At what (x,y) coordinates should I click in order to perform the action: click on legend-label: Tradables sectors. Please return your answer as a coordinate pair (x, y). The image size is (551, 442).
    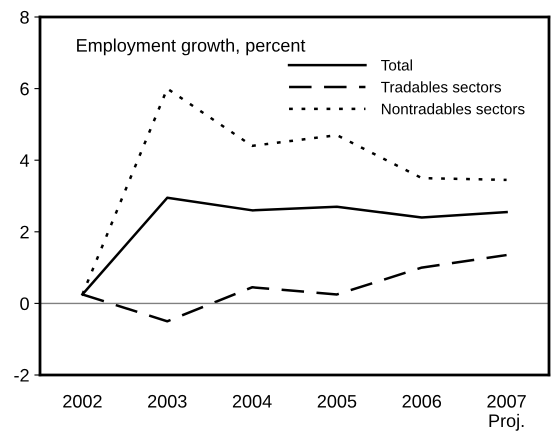
    Looking at the image, I should click on (441, 86).